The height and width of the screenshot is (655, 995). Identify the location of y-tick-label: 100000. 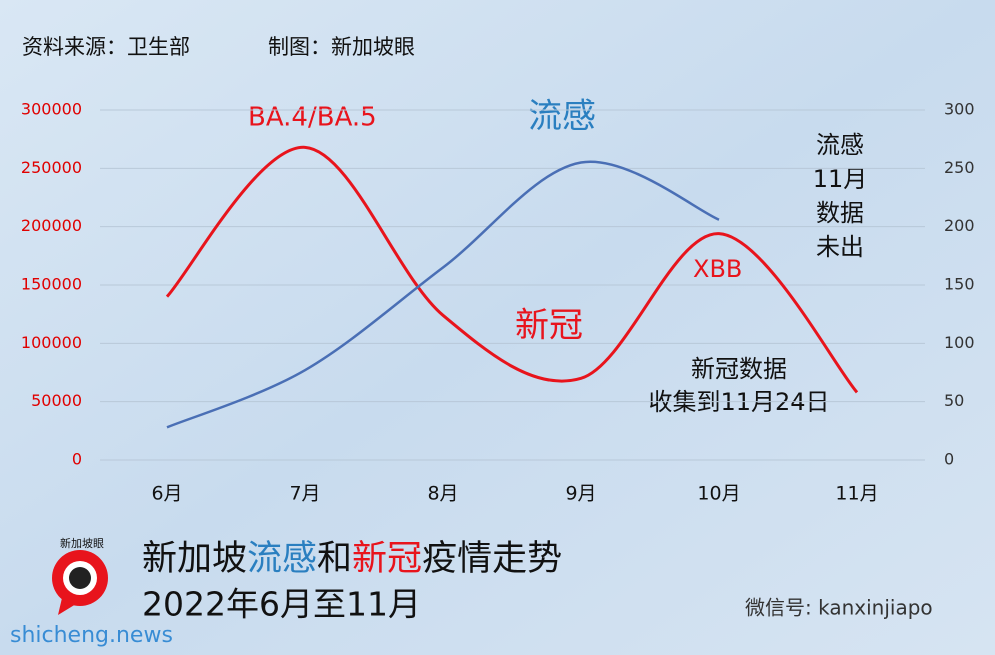
(51, 342).